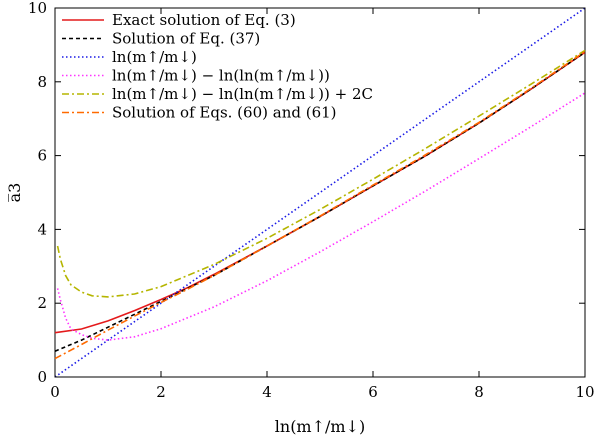 This screenshot has height=442, width=599. Describe the element at coordinates (224, 113) in the screenshot. I see `legend-label-5: Solution of Eqs. (60) and (61)` at that location.